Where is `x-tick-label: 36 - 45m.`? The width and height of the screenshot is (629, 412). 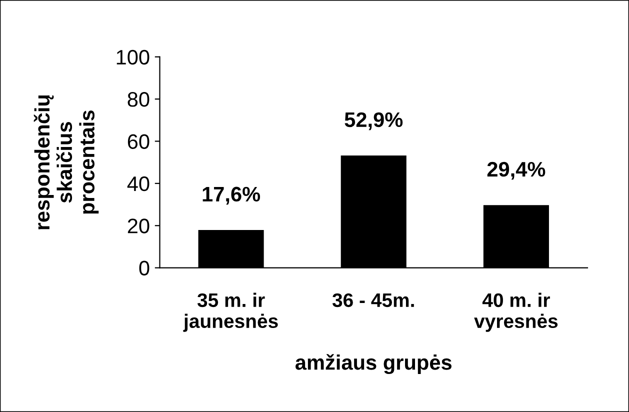
x-tick-label: 36 - 45m. is located at coordinates (373, 300).